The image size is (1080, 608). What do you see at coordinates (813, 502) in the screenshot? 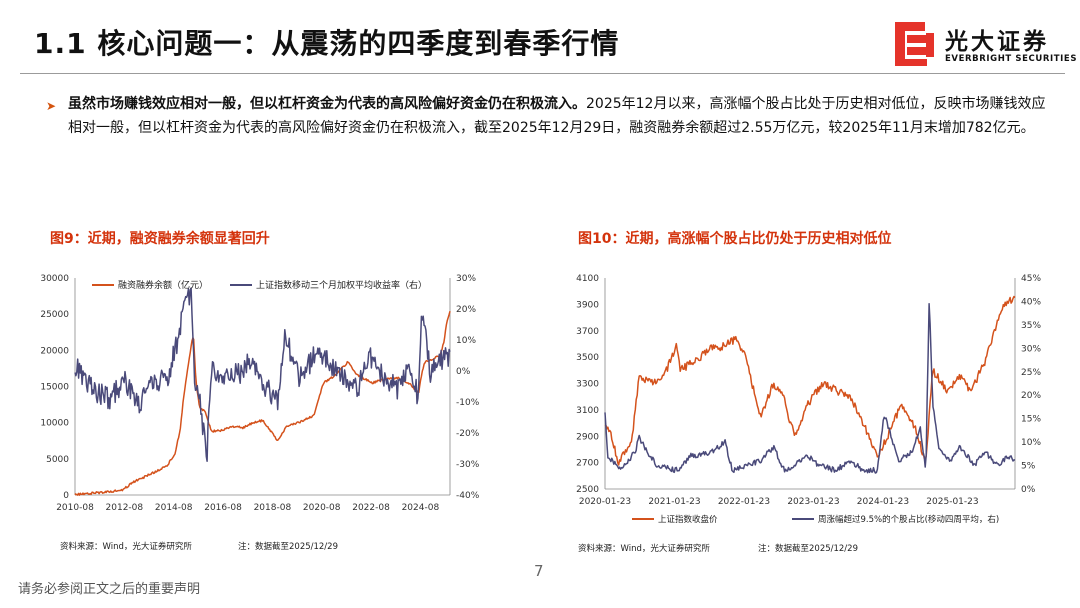
I see `x-tick-label: 2023-01-23` at bounding box center [813, 502].